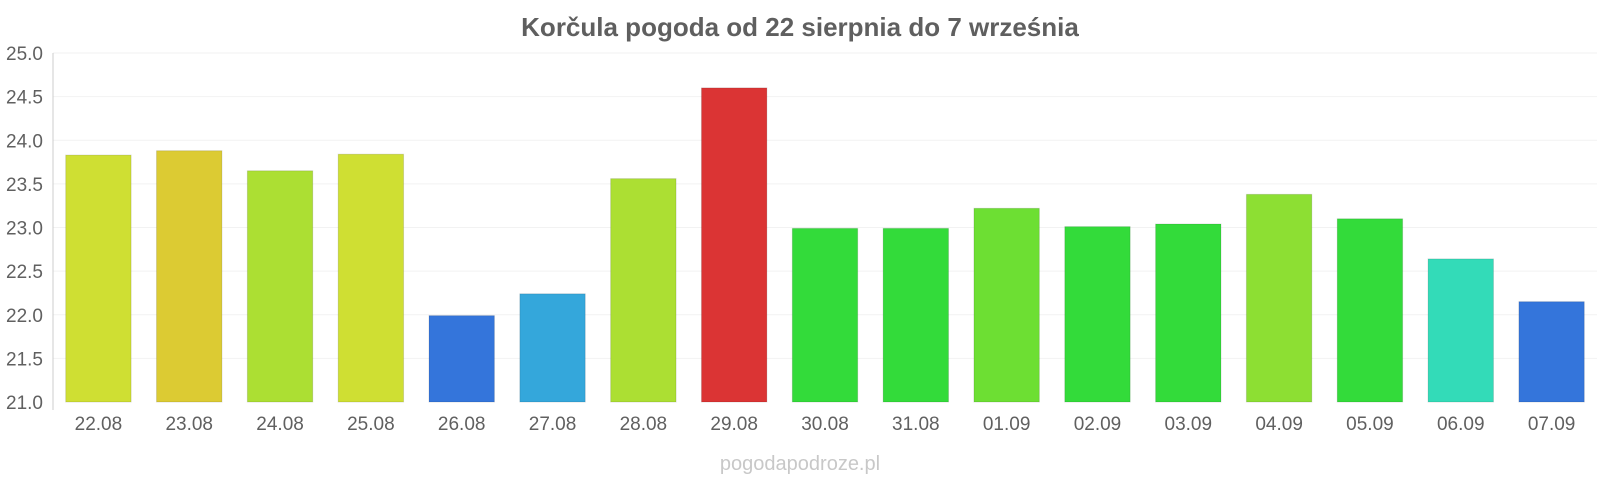 The image size is (1600, 480). Describe the element at coordinates (189, 424) in the screenshot. I see `x-tick-label: 23.08` at that location.